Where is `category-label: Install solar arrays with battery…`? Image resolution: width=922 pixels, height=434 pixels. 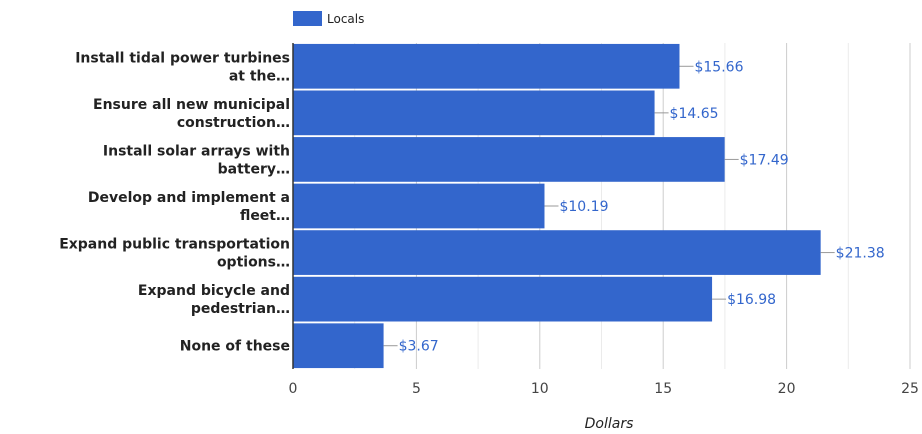 category-label: Install solar arrays with battery… is located at coordinates (196, 160).